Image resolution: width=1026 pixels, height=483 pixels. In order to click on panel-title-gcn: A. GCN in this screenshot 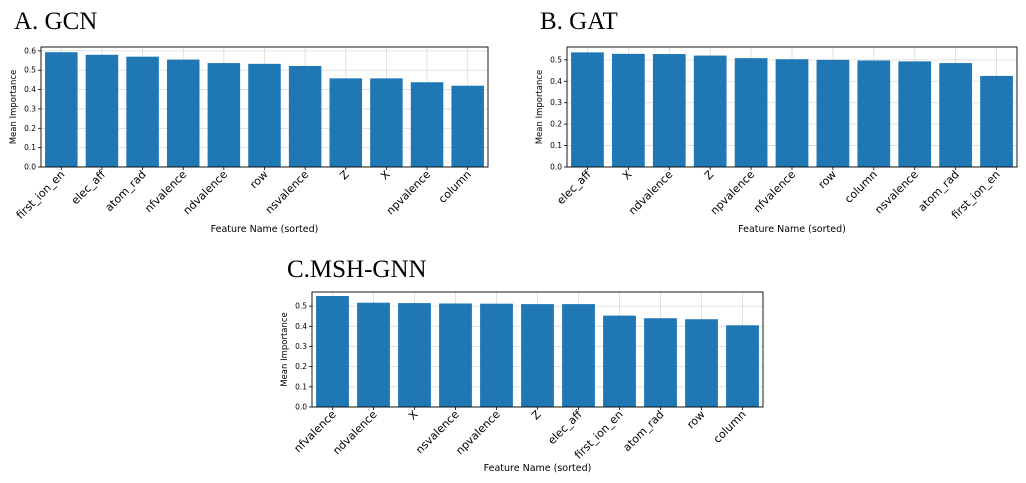, I will do `click(56, 21)`.